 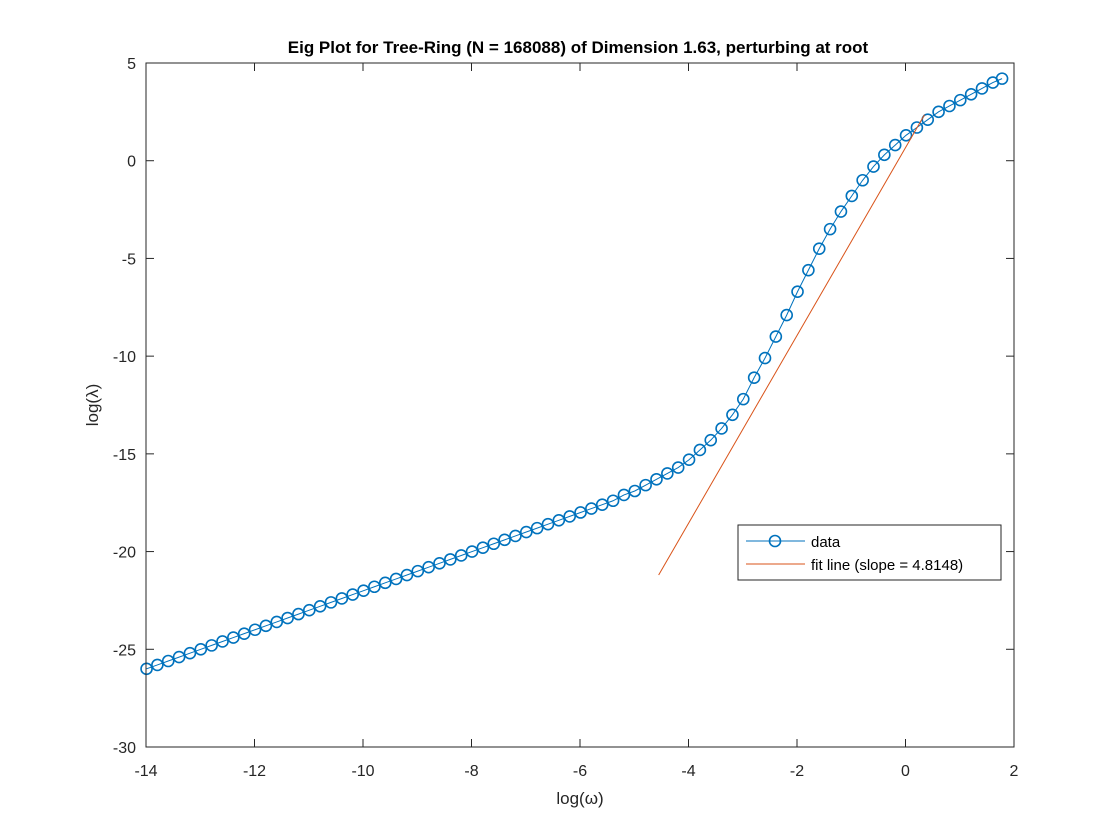 What do you see at coordinates (129, 259) in the screenshot?
I see `y-tick-label: -5` at bounding box center [129, 259].